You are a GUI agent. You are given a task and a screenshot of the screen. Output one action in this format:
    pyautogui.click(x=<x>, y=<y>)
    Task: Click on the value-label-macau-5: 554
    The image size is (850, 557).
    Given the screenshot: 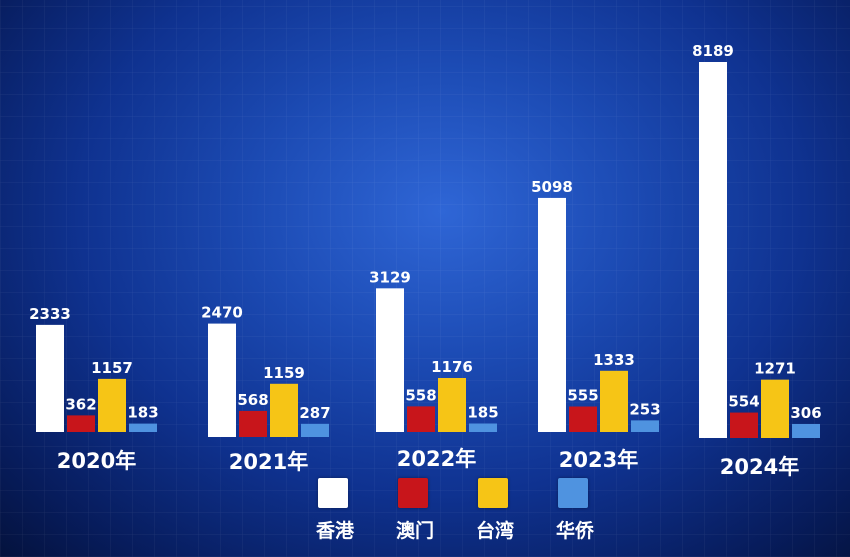 What is the action you would take?
    pyautogui.click(x=743, y=402)
    